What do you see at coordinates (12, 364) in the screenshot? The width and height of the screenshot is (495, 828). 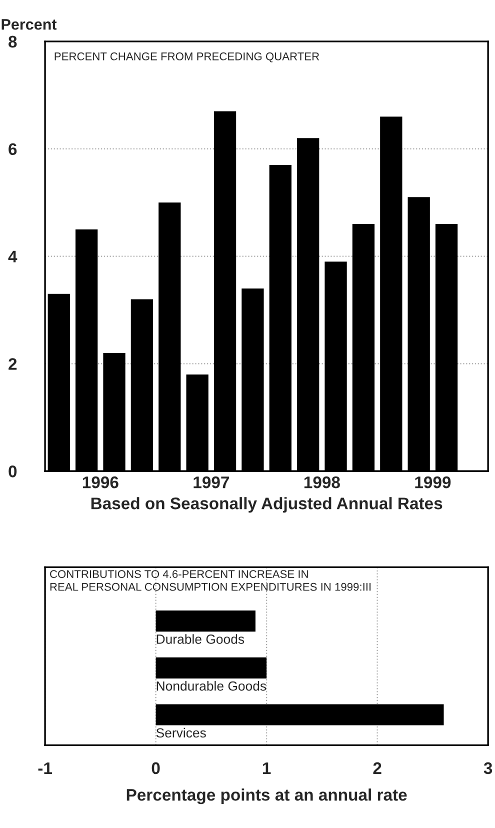 I see `y-tick-label: 2` at bounding box center [12, 364].